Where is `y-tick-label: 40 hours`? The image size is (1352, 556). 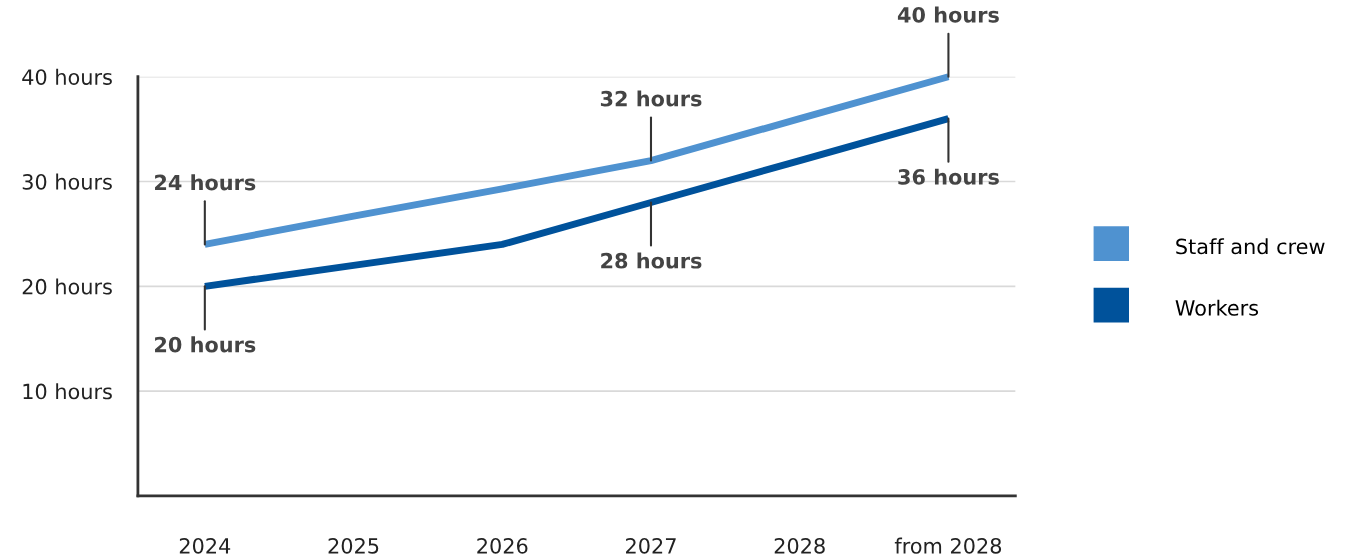 y-tick-label: 40 hours is located at coordinates (67, 76).